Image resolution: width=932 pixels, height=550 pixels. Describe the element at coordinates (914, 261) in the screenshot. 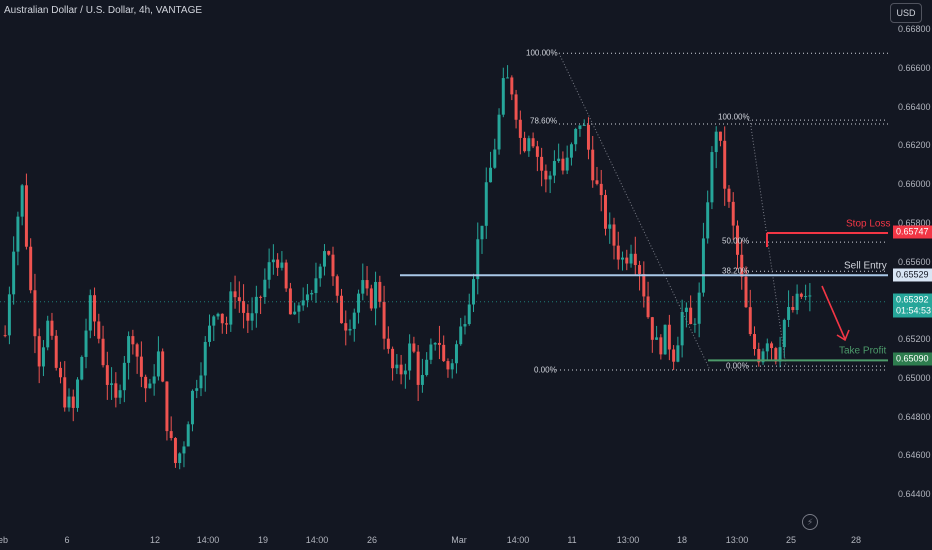

I see `price-tick-label: 0.65600` at that location.